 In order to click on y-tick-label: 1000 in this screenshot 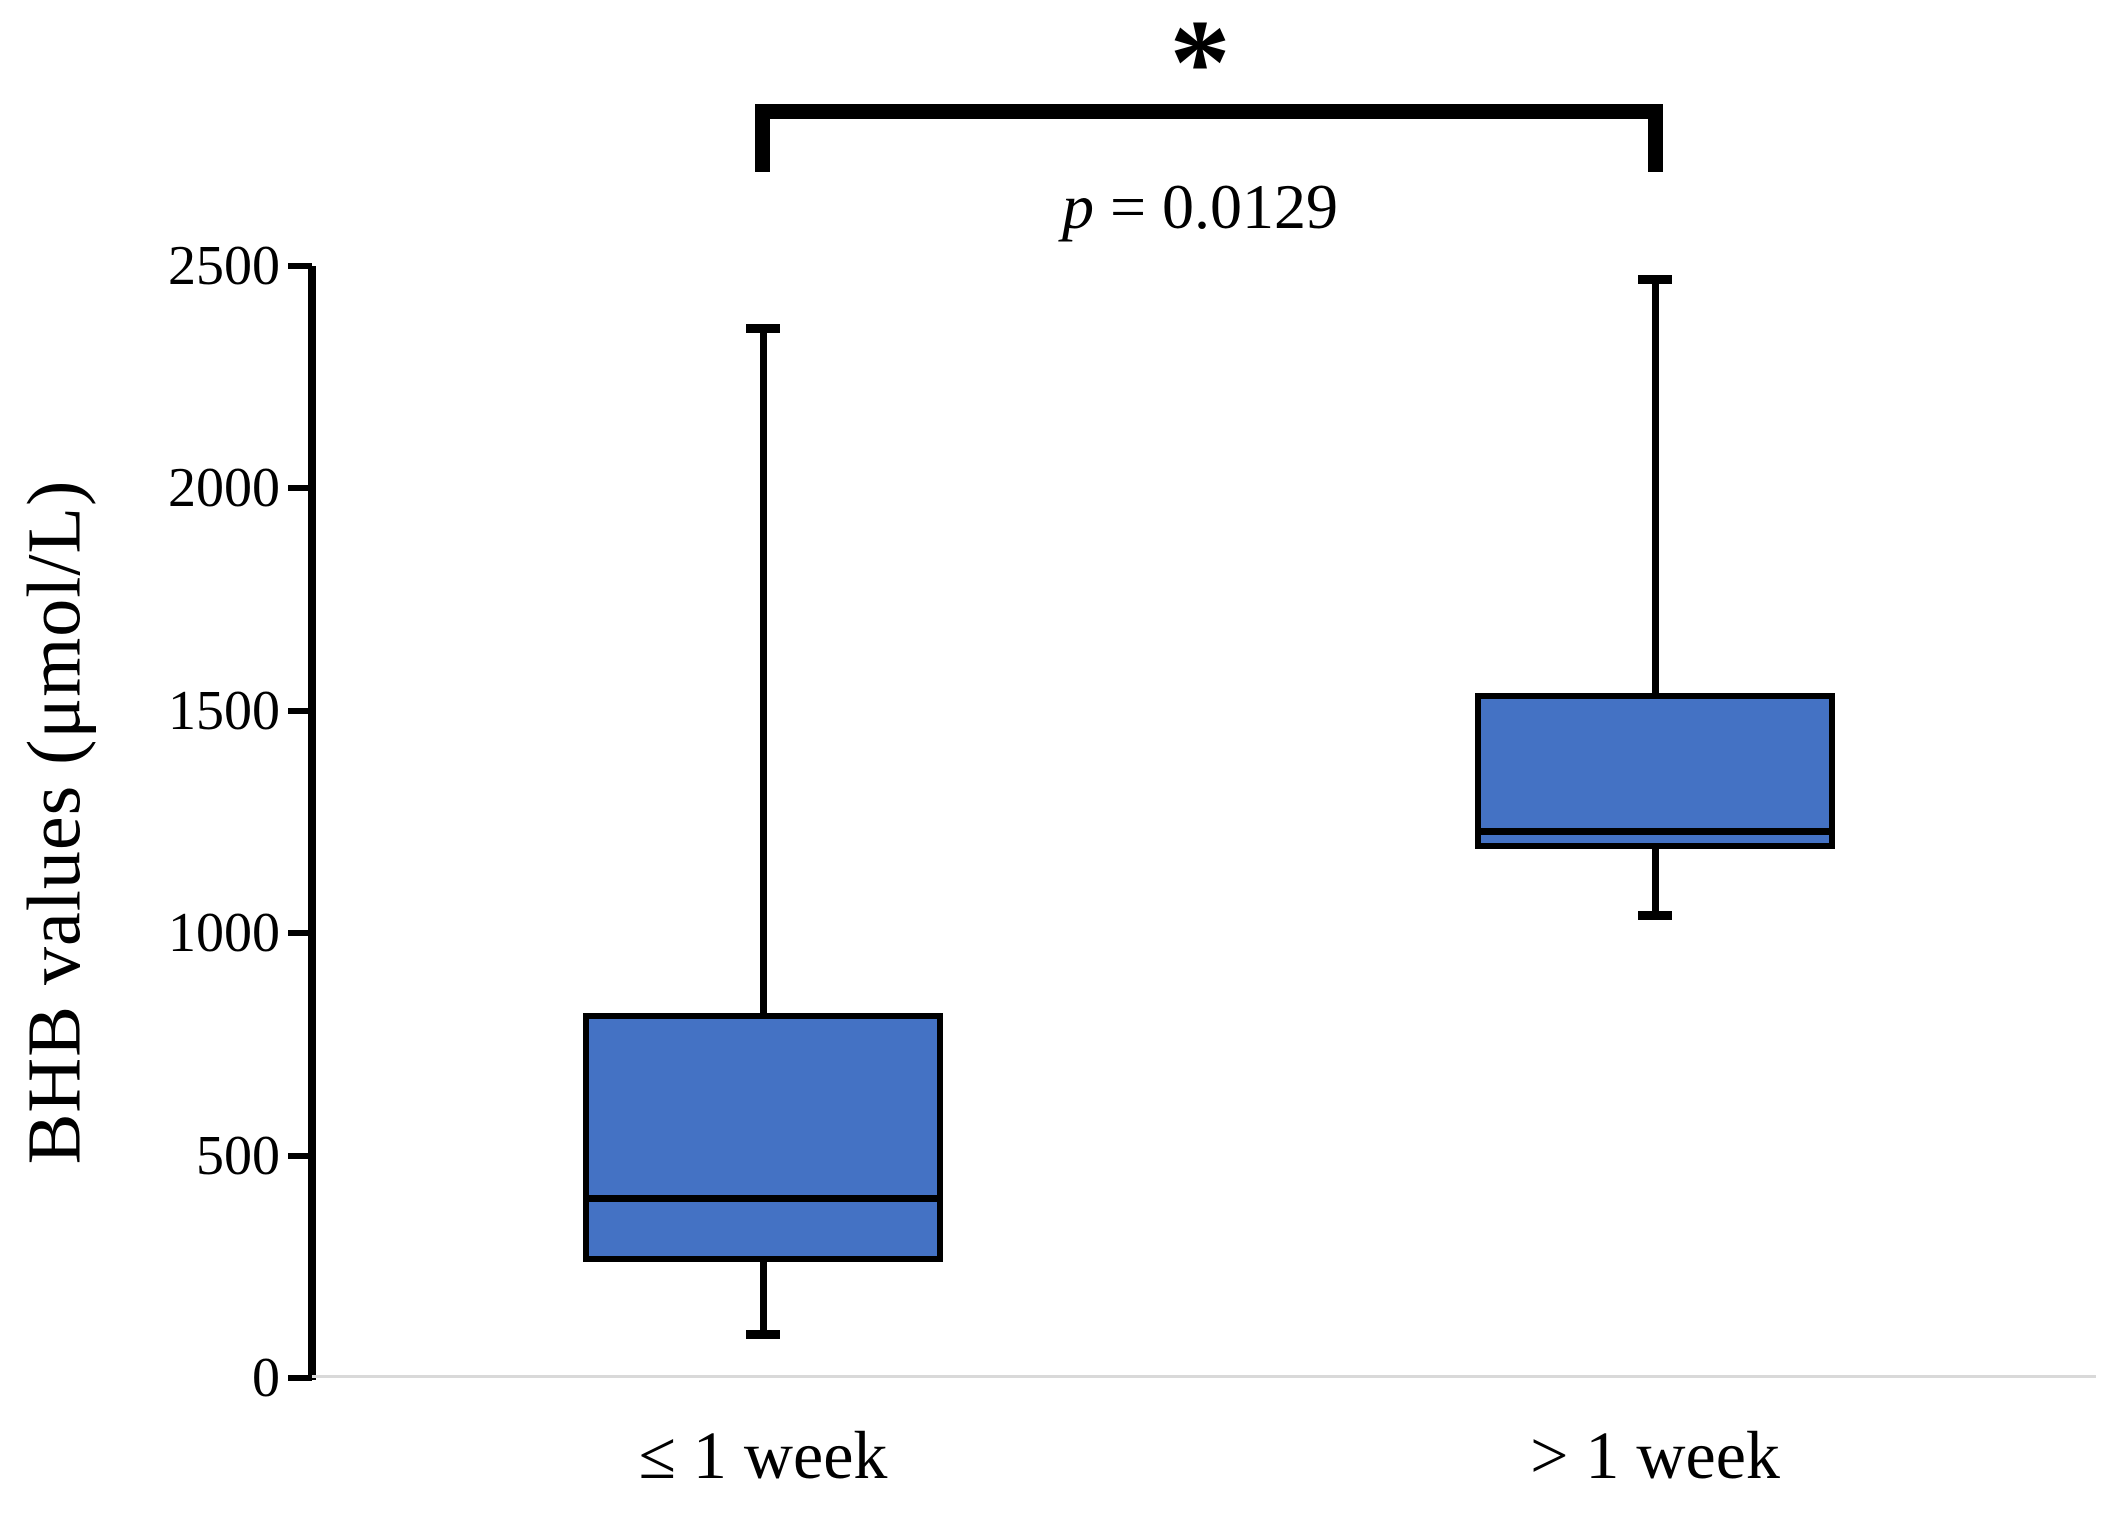, I will do `click(224, 933)`.